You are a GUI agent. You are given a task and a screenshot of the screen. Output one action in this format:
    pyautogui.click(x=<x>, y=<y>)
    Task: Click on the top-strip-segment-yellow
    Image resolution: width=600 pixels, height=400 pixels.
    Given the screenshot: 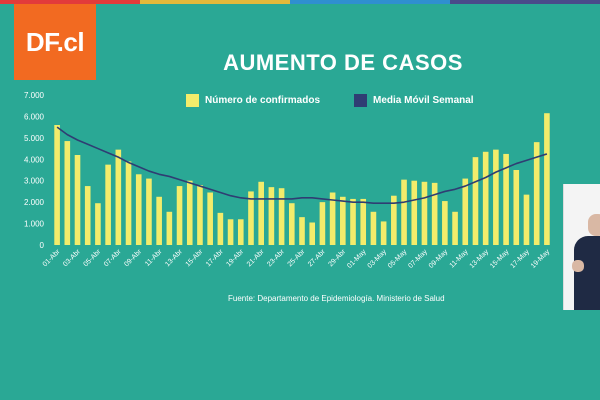 What is the action you would take?
    pyautogui.click(x=215, y=2)
    